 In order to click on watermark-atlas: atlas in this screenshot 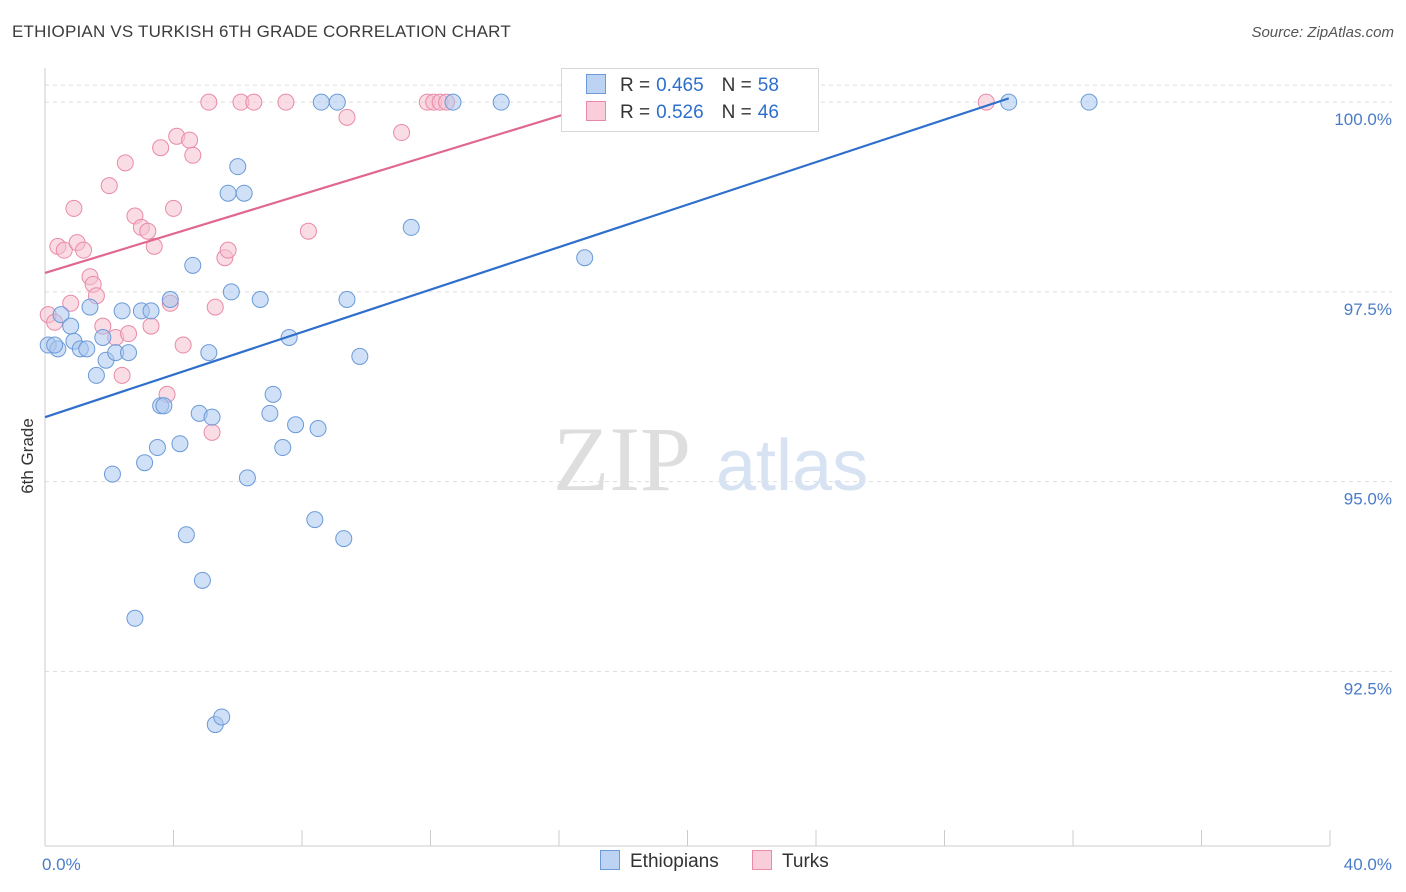, I will do `click(792, 466)`.